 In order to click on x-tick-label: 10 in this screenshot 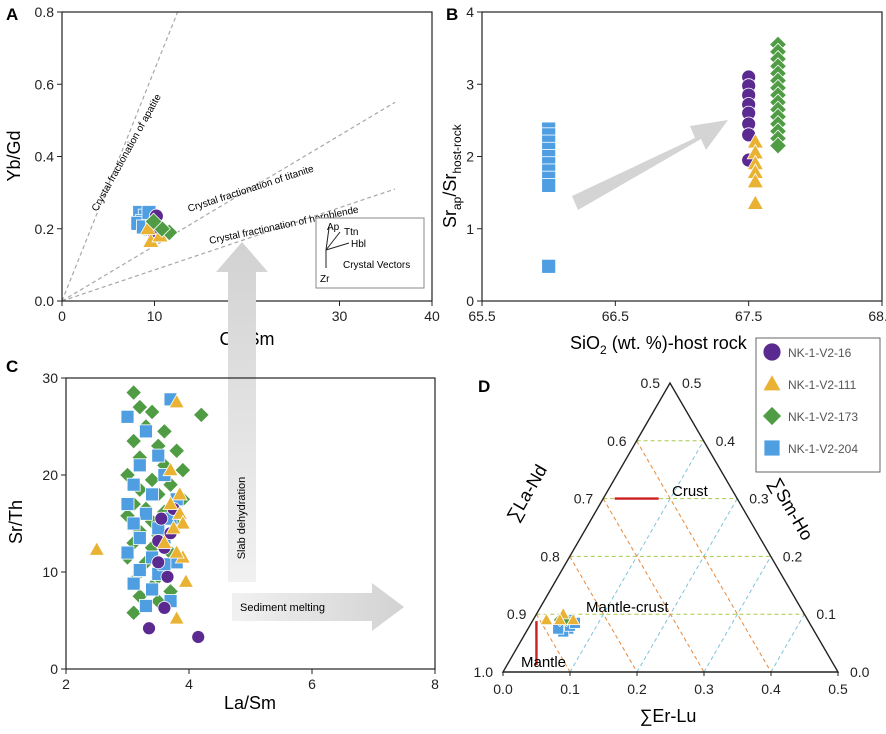, I will do `click(155, 316)`.